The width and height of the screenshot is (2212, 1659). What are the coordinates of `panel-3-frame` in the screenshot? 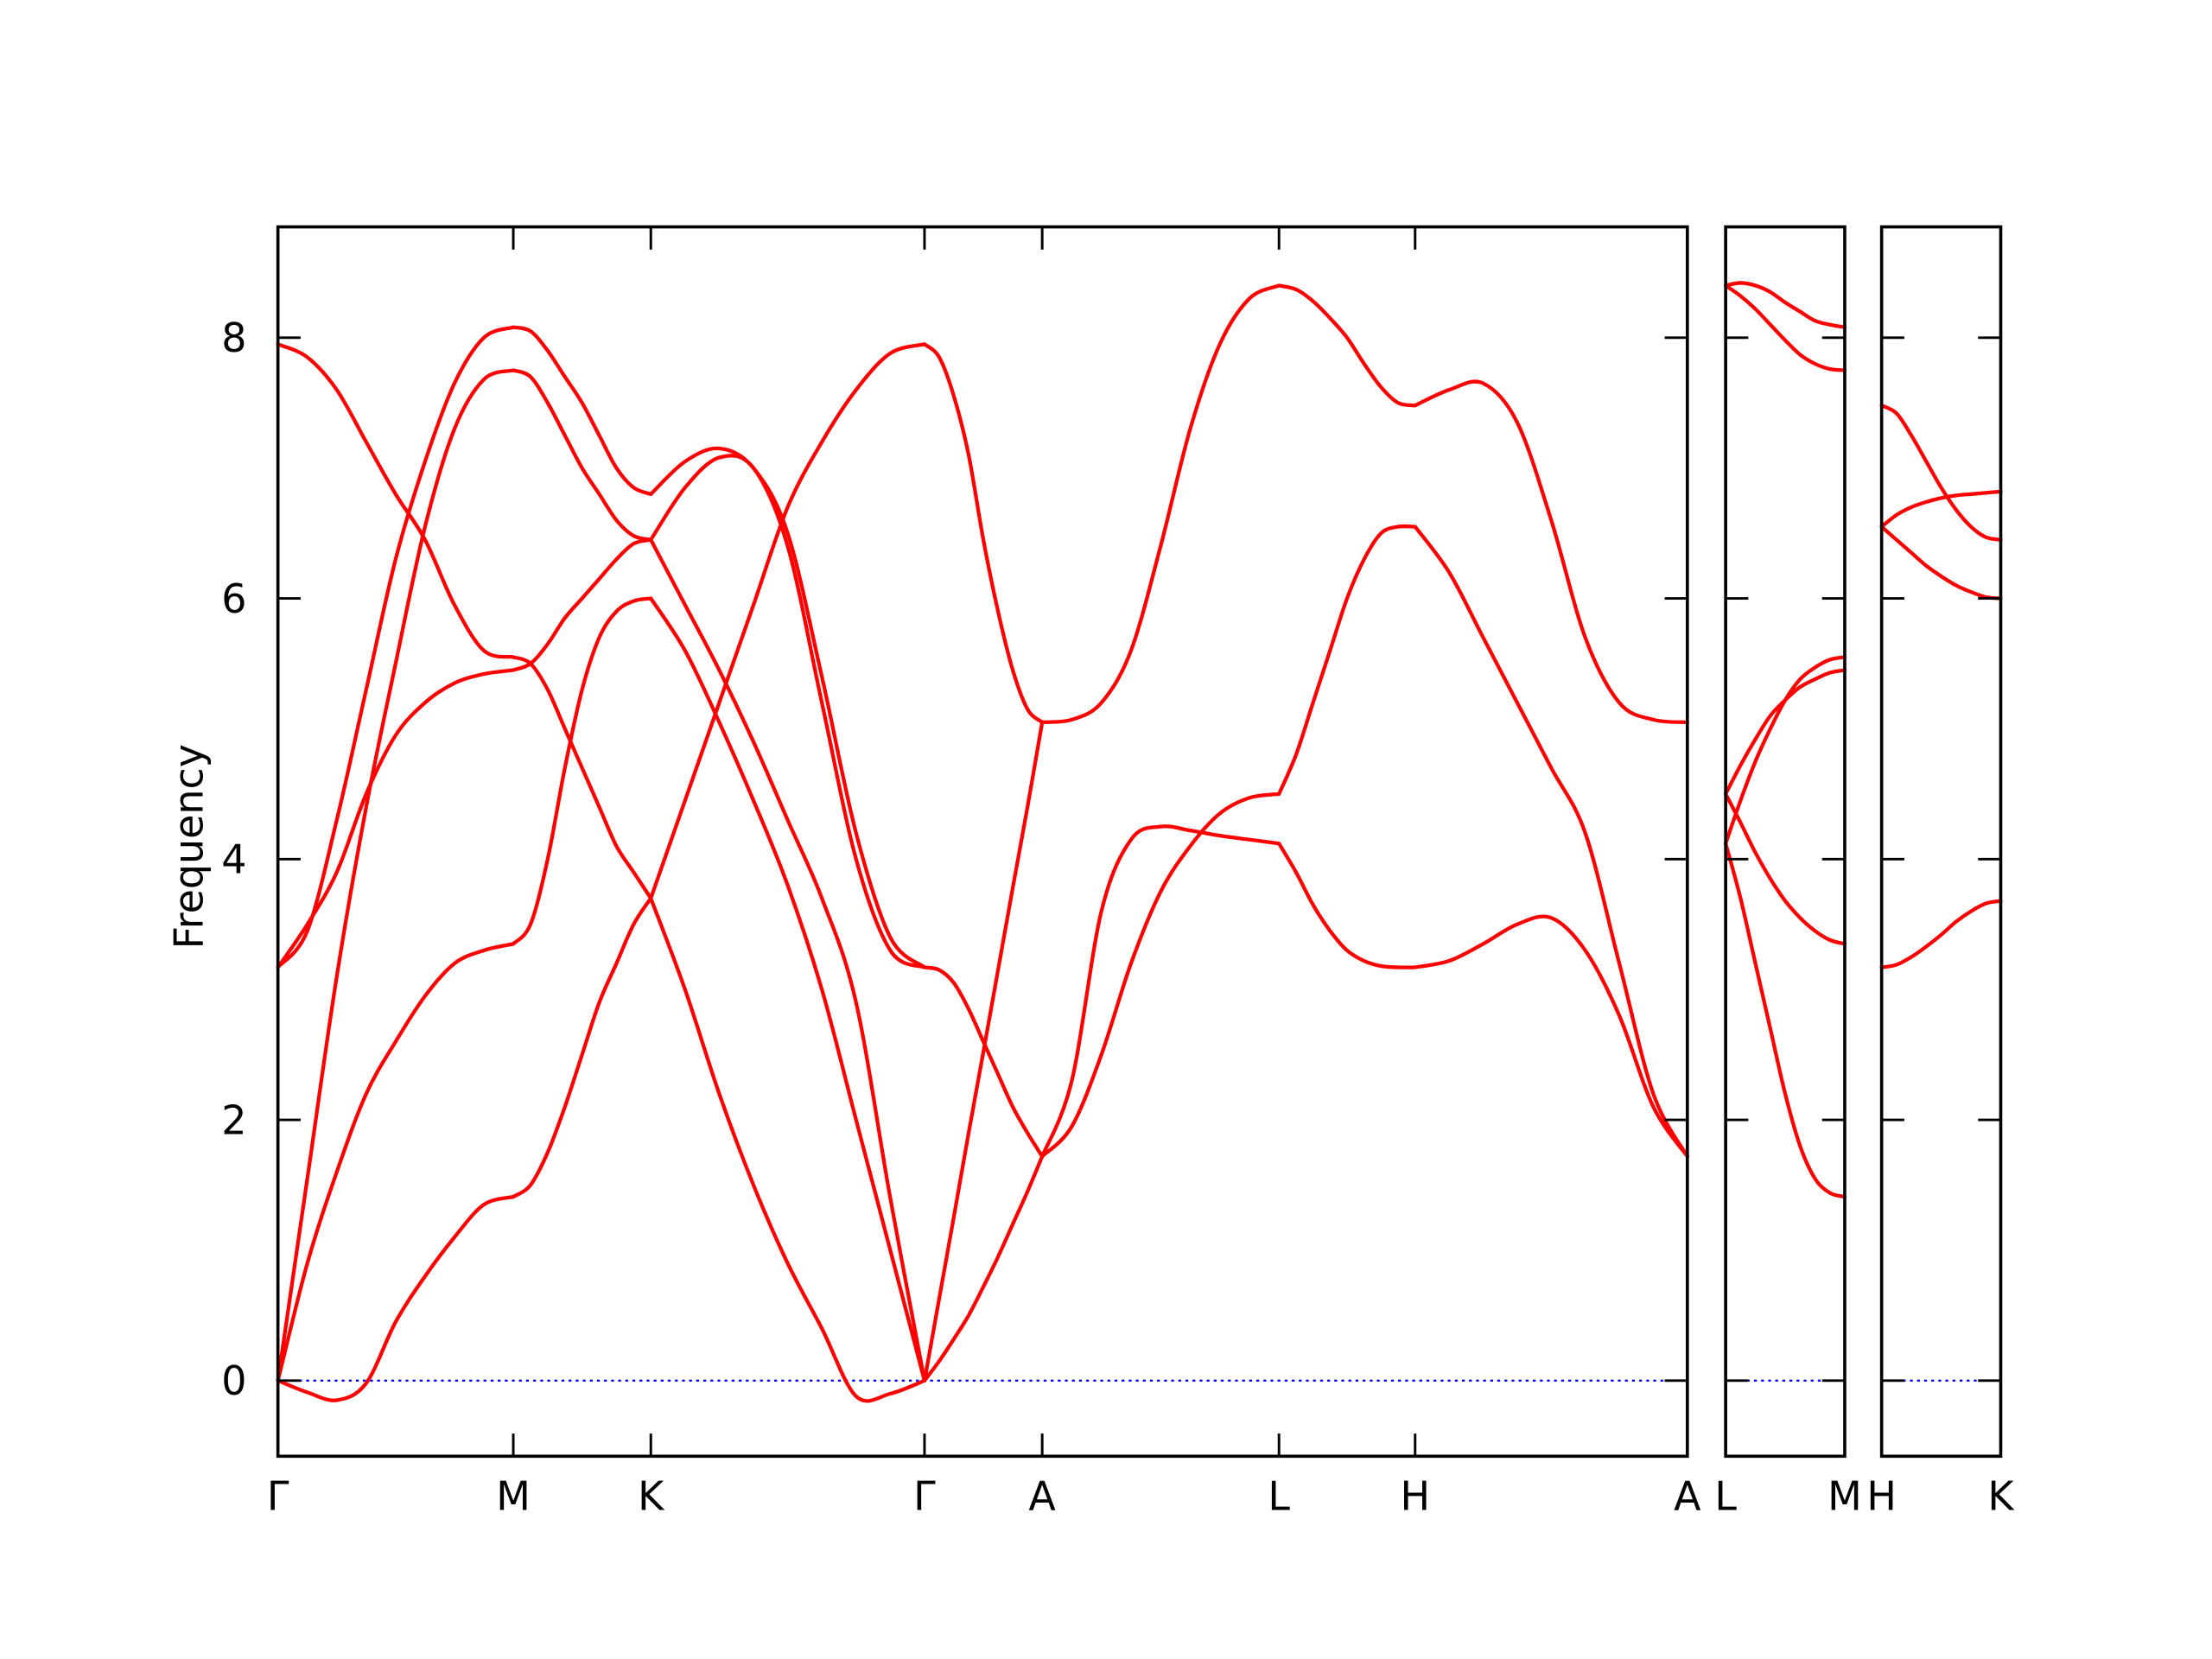 It's located at (1941, 842).